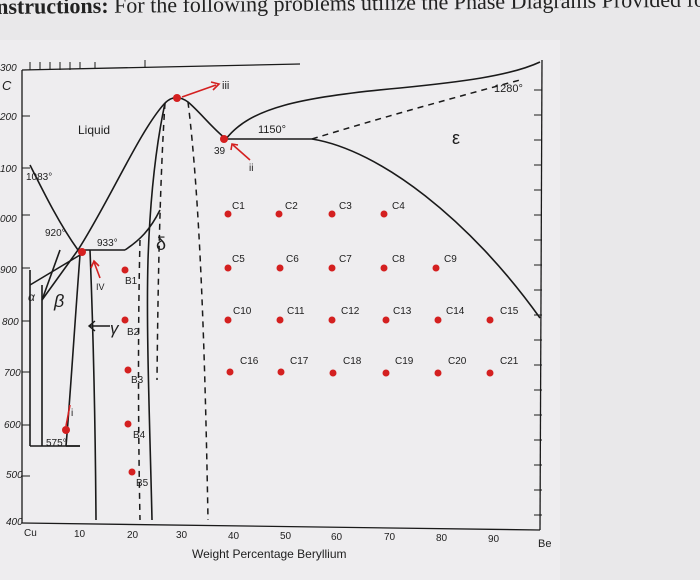 Image resolution: width=700 pixels, height=580 pixels. Describe the element at coordinates (509, 311) in the screenshot. I see `point-c15-label: C15` at that location.